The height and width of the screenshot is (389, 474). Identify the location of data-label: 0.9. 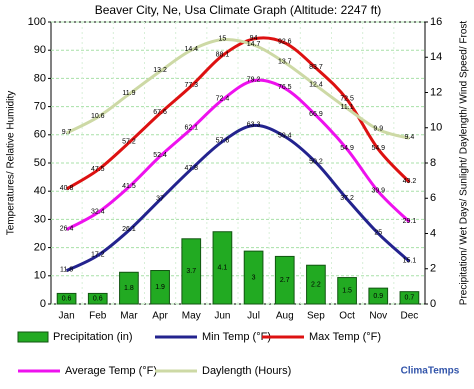
(378, 296).